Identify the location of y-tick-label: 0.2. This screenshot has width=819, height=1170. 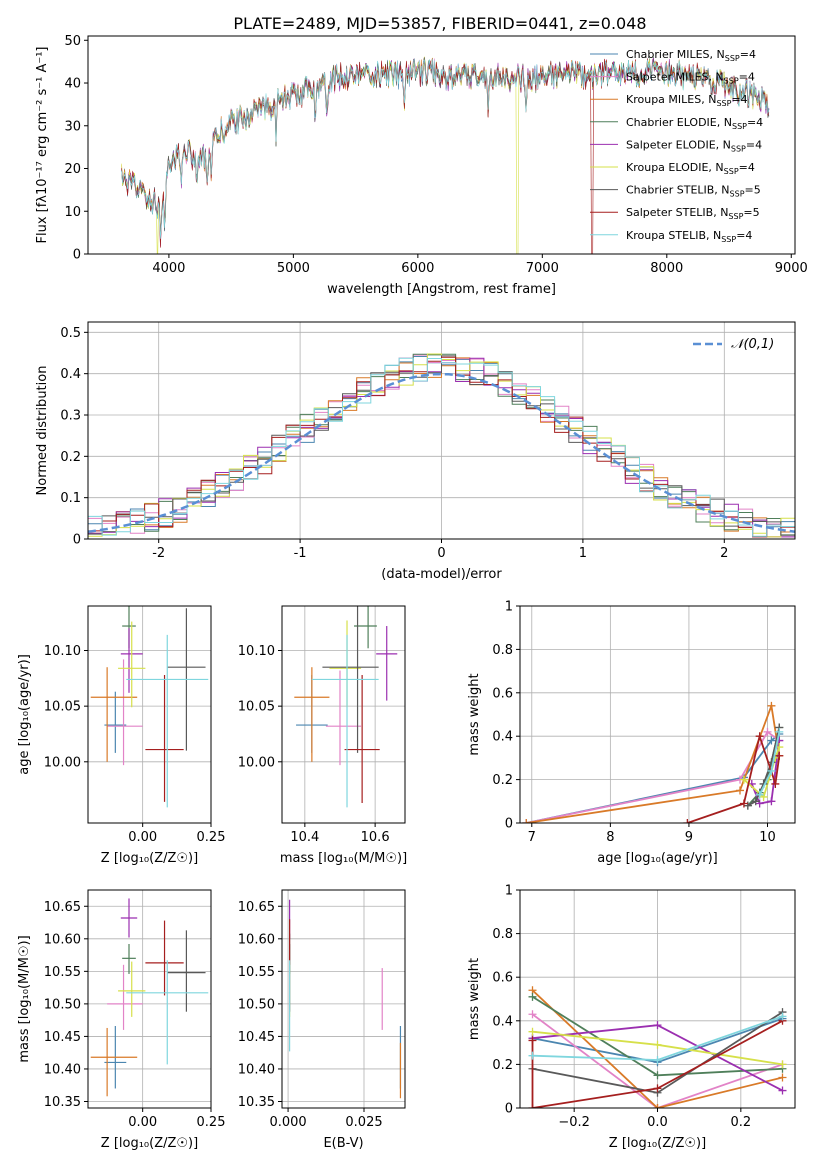
(70, 457).